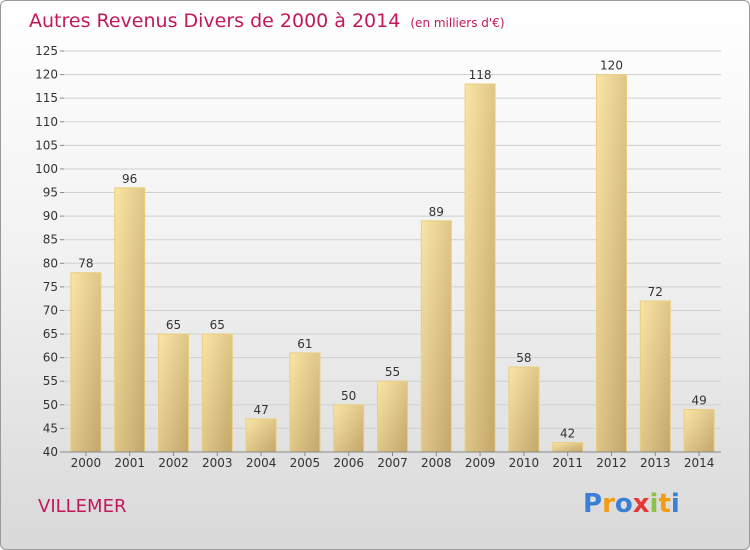 This screenshot has width=750, height=550. I want to click on x-tick-label: 2011, so click(567, 463).